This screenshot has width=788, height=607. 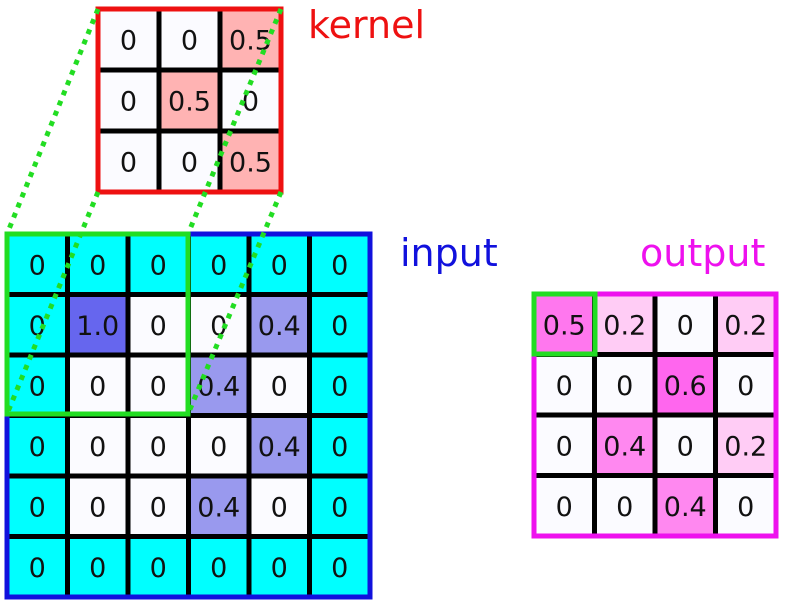 I want to click on output-cell: 0.6, so click(x=685, y=384).